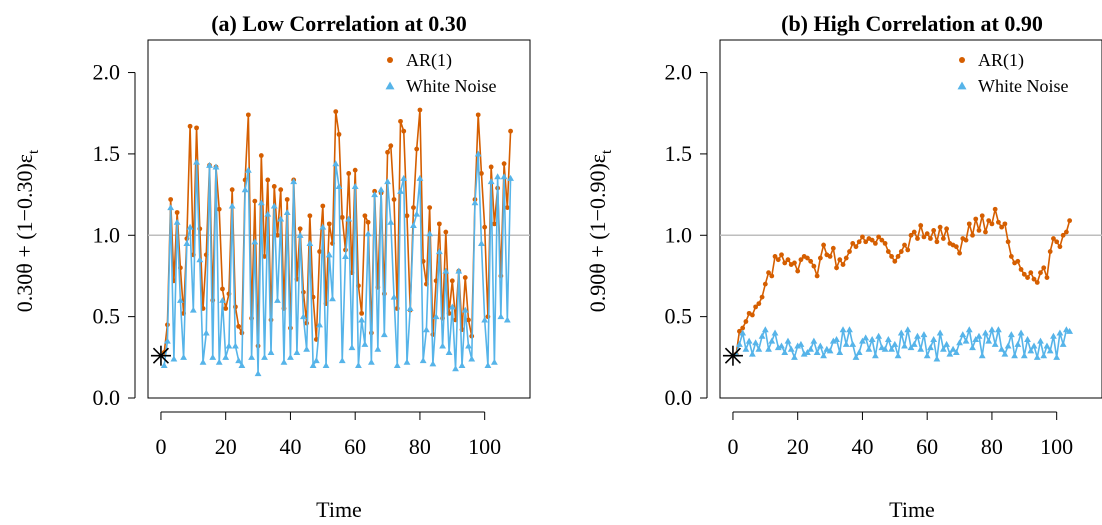 The image size is (1102, 525). What do you see at coordinates (107, 234) in the screenshot?
I see `panel-a-y-tick-label: 1.0` at bounding box center [107, 234].